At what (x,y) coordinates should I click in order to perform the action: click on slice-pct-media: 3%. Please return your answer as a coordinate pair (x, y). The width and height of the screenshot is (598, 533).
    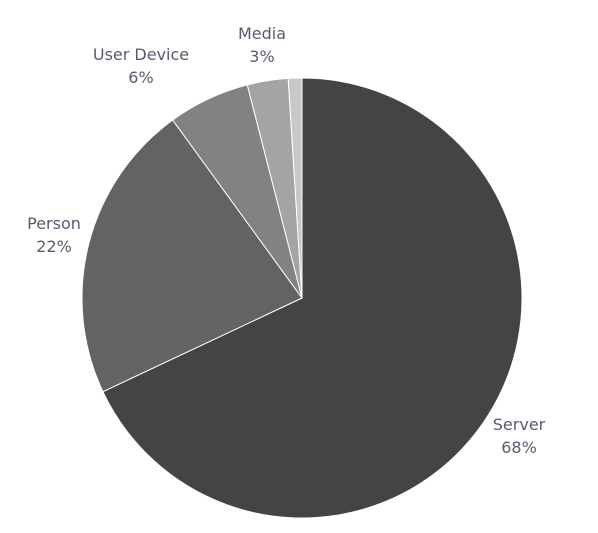
    Looking at the image, I should click on (261, 56).